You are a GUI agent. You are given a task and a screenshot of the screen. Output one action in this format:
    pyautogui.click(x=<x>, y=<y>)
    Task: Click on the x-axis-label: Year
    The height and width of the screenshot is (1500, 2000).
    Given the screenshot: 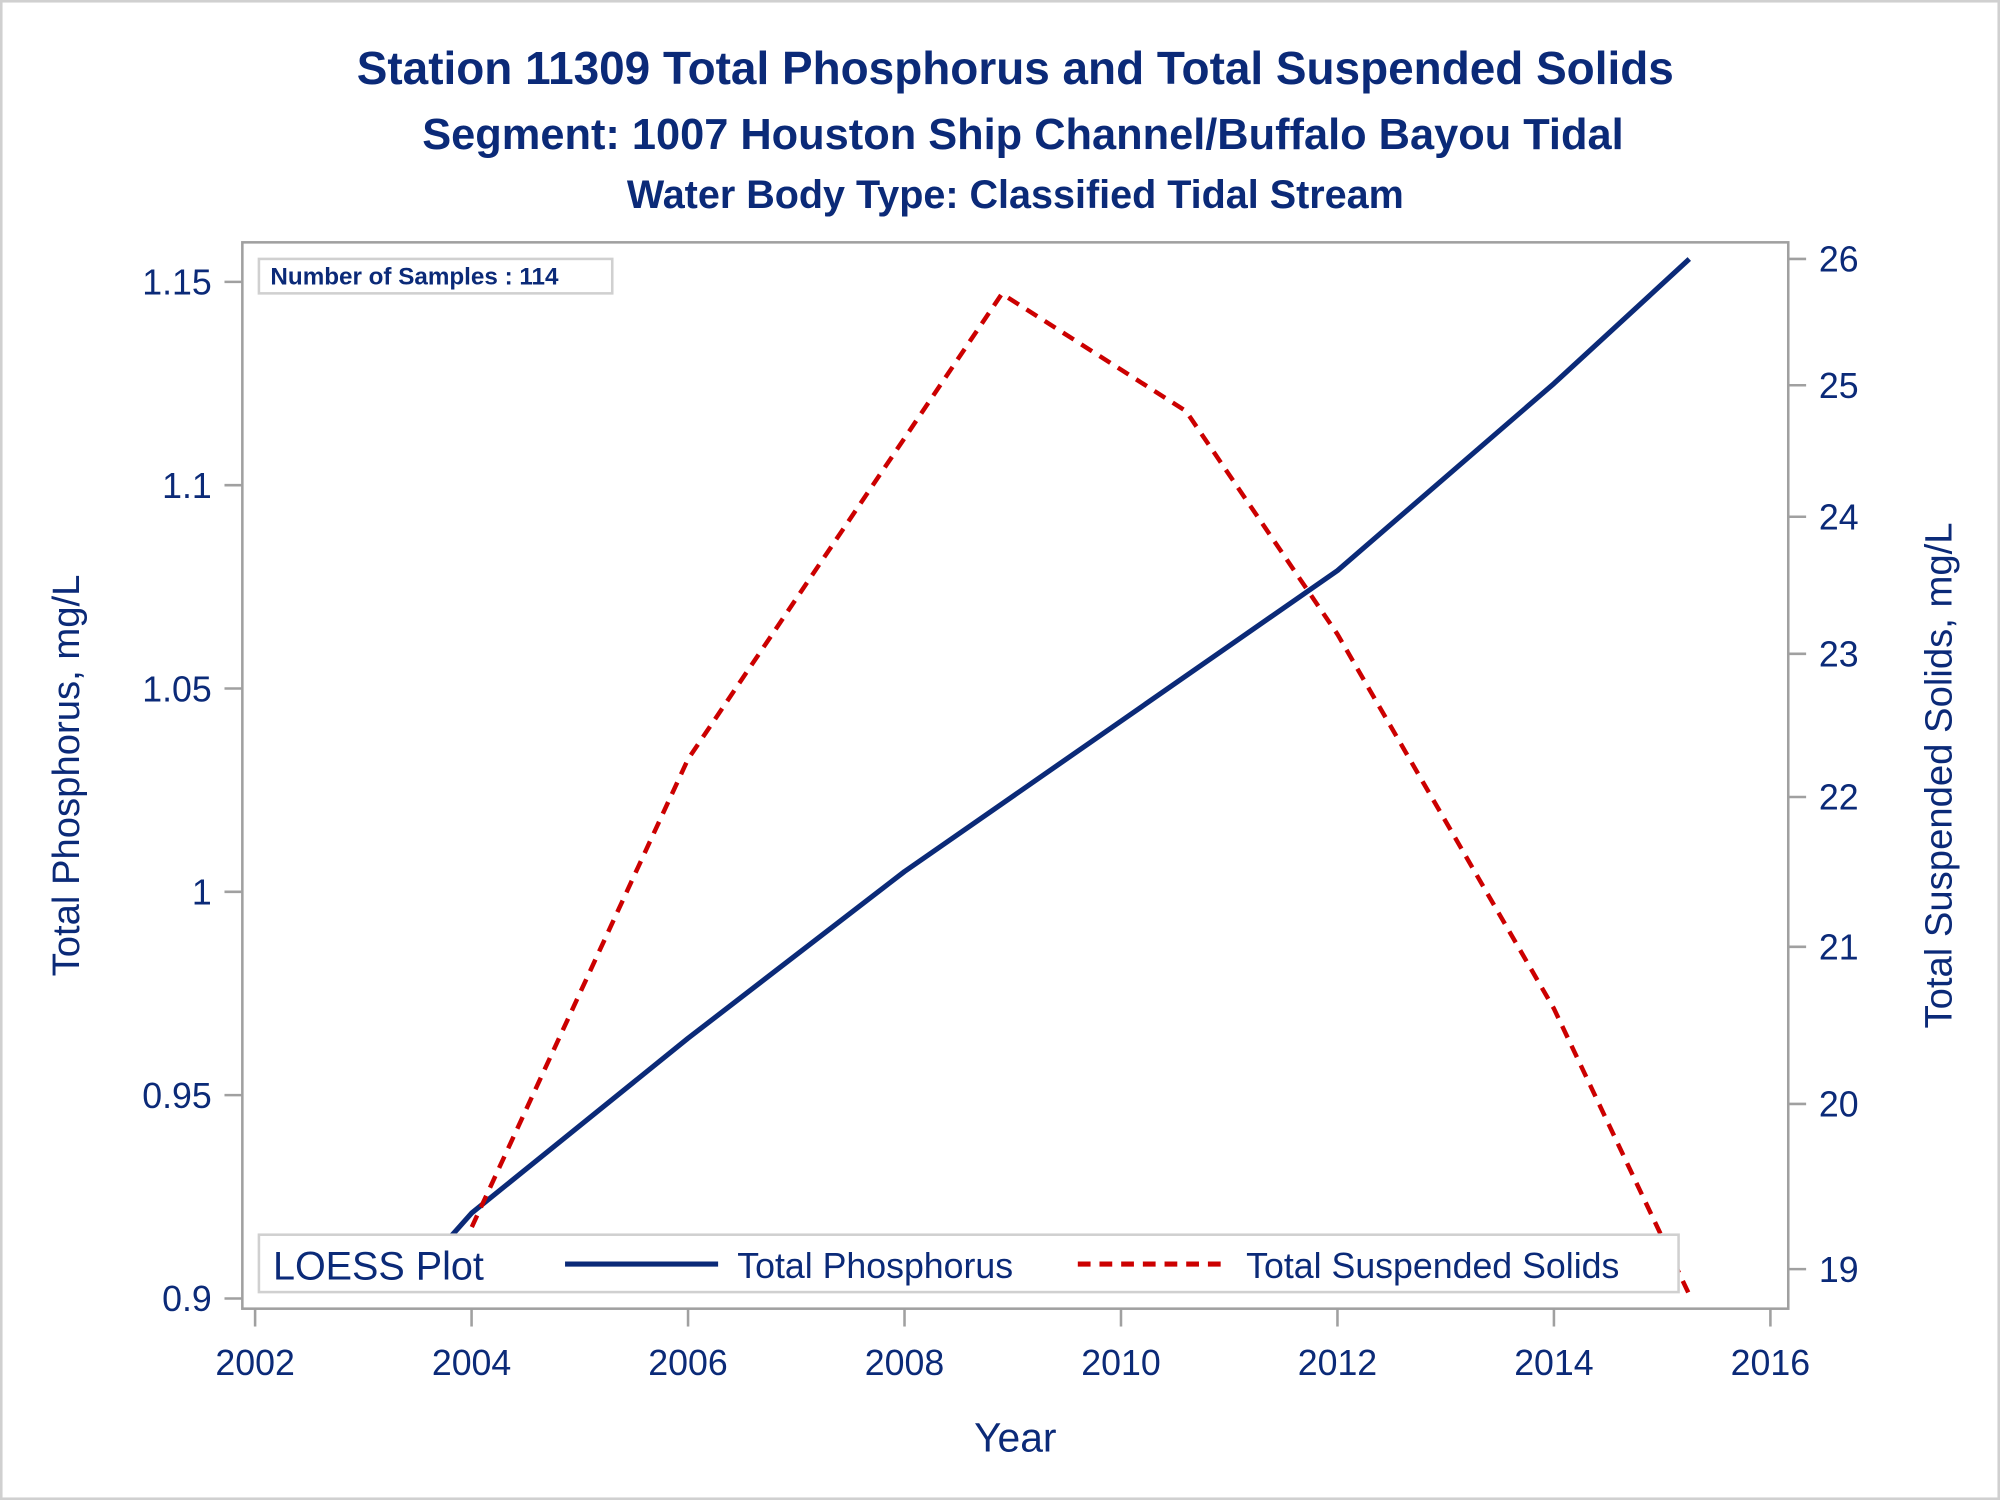 What is the action you would take?
    pyautogui.click(x=1015, y=1438)
    